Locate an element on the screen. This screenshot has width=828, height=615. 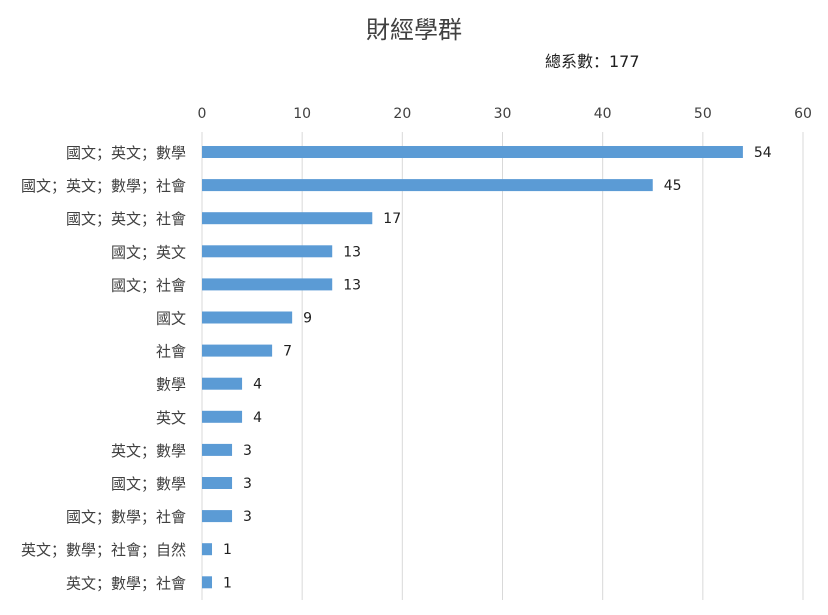
category-label: 國文；英文；數學；社會 is located at coordinates (103, 186).